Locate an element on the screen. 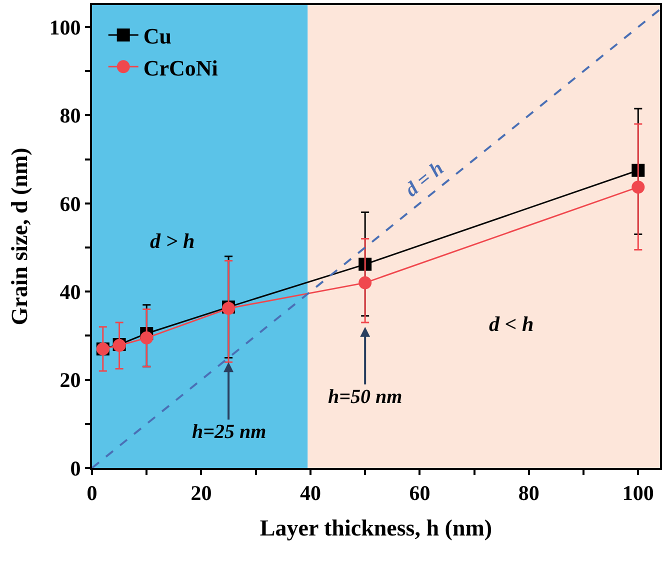 This screenshot has width=665, height=561. y-tick-label: 40 is located at coordinates (70, 292).